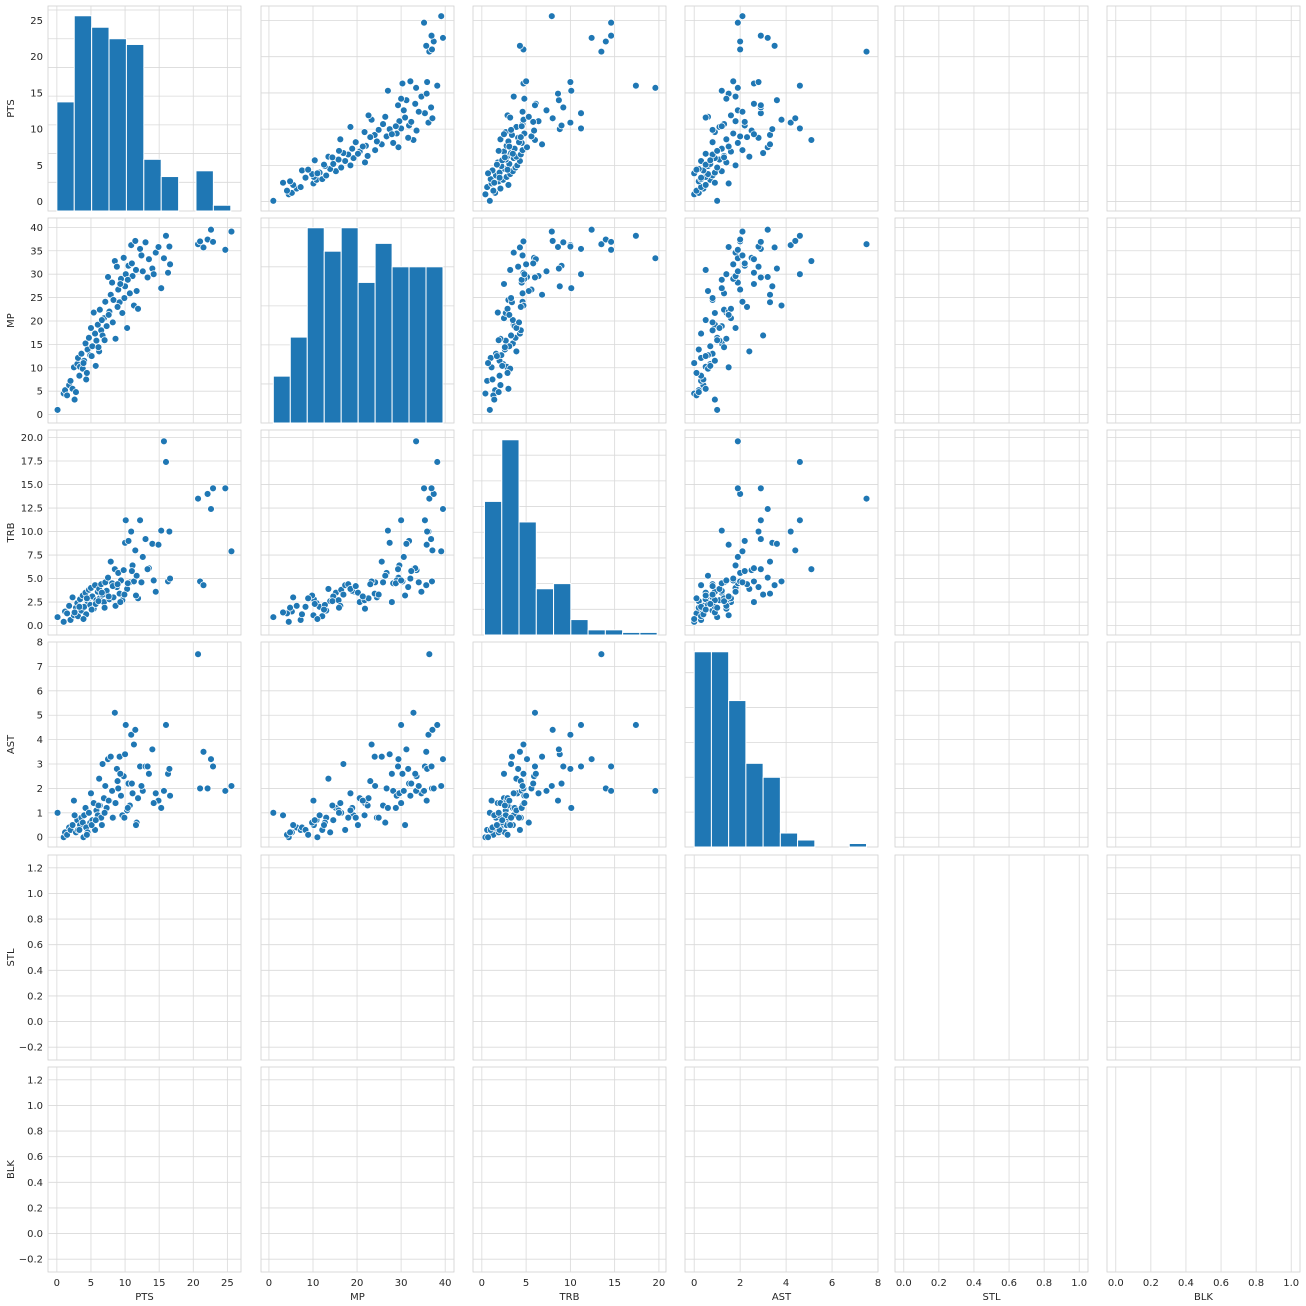  What do you see at coordinates (269, 1283) in the screenshot?
I see `x-tick-label: 0` at bounding box center [269, 1283].